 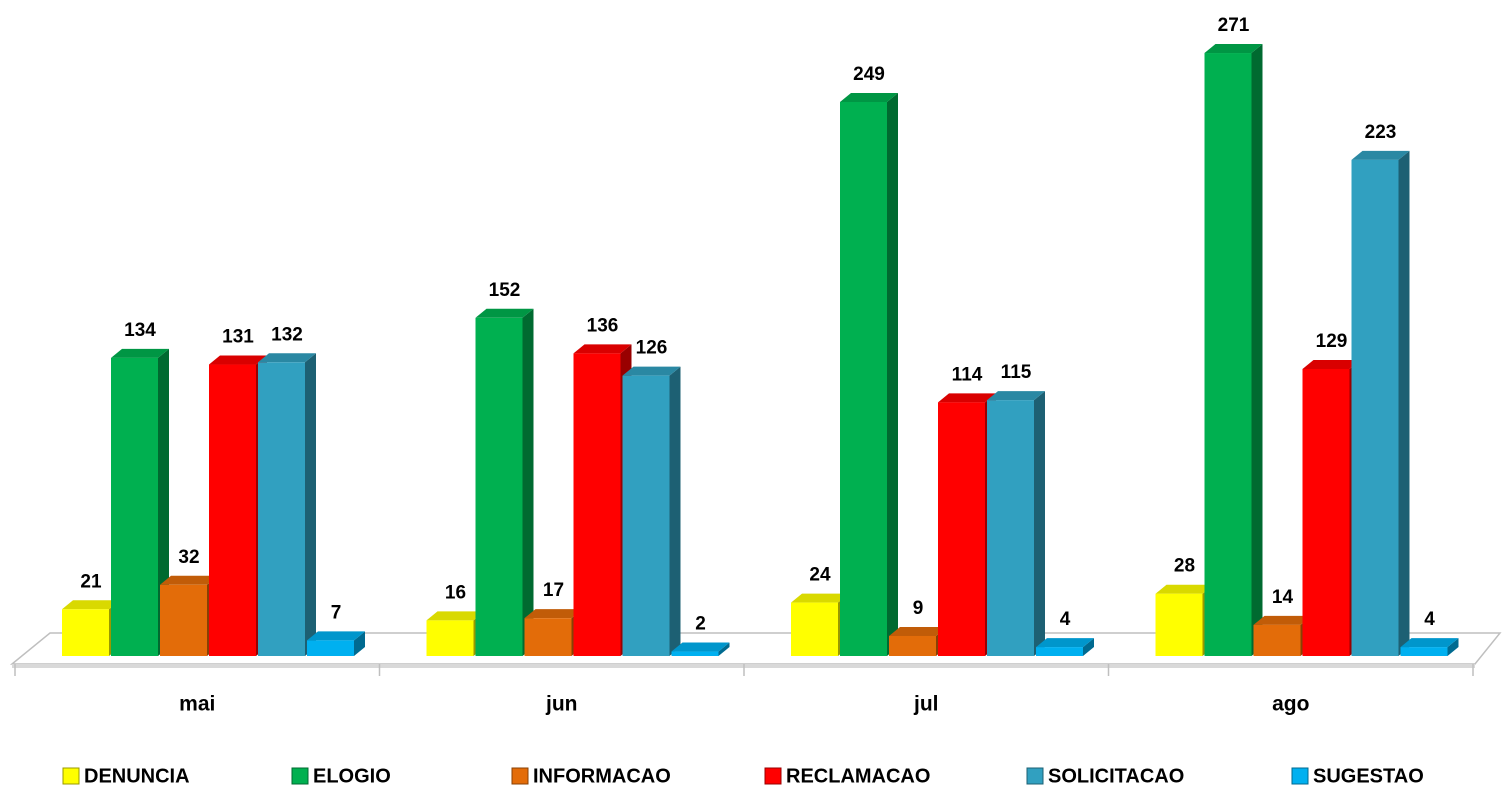 I want to click on data-label: 223, so click(x=1381, y=132).